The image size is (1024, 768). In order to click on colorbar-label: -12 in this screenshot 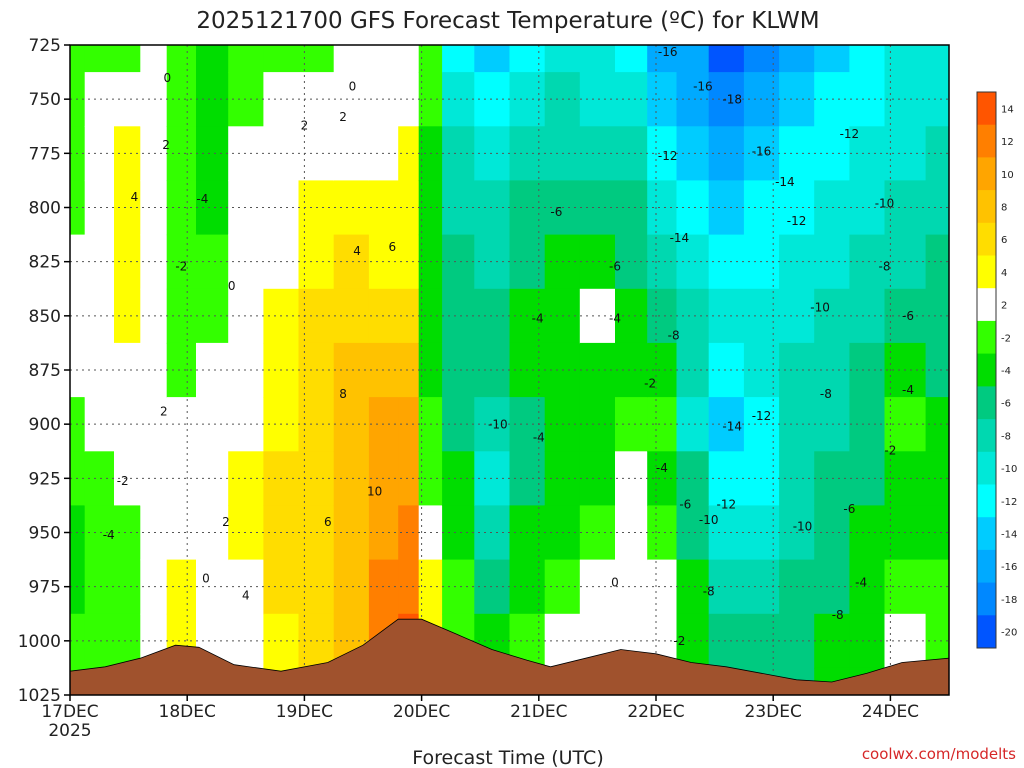, I will do `click(1009, 502)`.